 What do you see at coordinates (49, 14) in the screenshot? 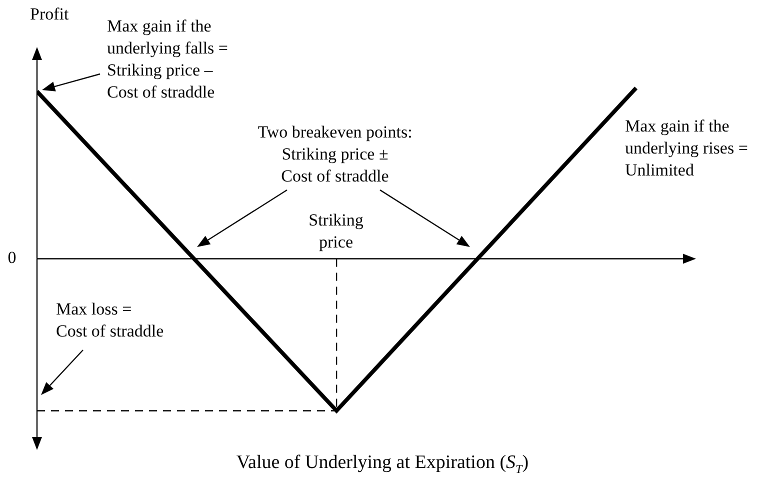
I see `y-axis-title: Profit` at bounding box center [49, 14].